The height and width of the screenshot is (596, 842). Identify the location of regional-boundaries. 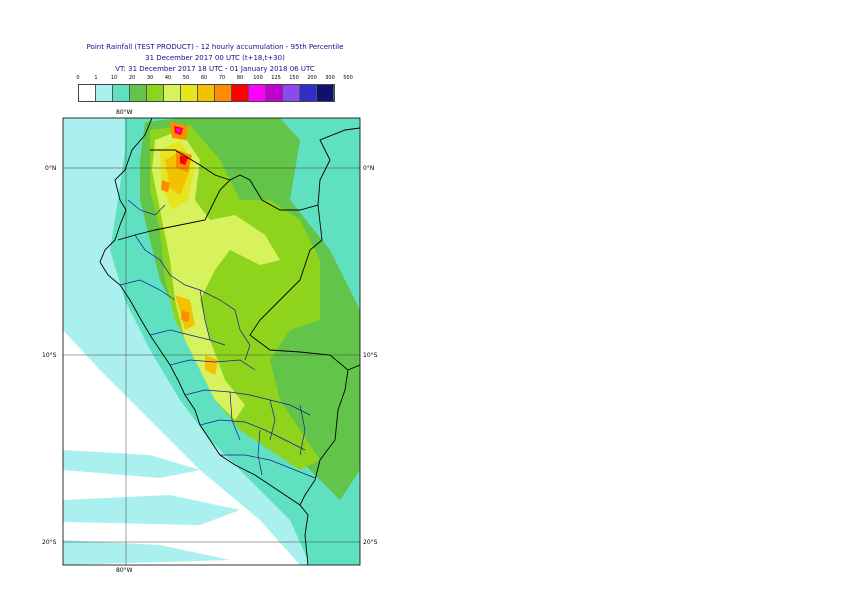
(217, 339).